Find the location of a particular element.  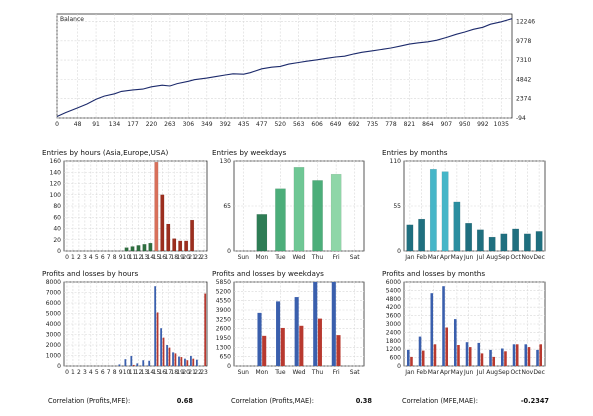

entries-months-x-tick: Jan is located at coordinates (409, 257).